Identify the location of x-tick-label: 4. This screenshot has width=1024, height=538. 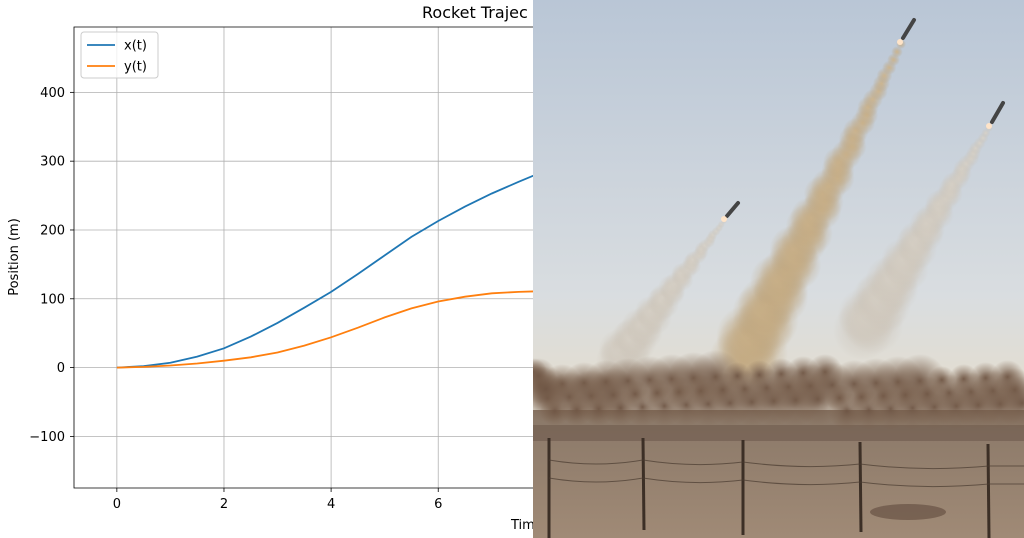
(331, 504).